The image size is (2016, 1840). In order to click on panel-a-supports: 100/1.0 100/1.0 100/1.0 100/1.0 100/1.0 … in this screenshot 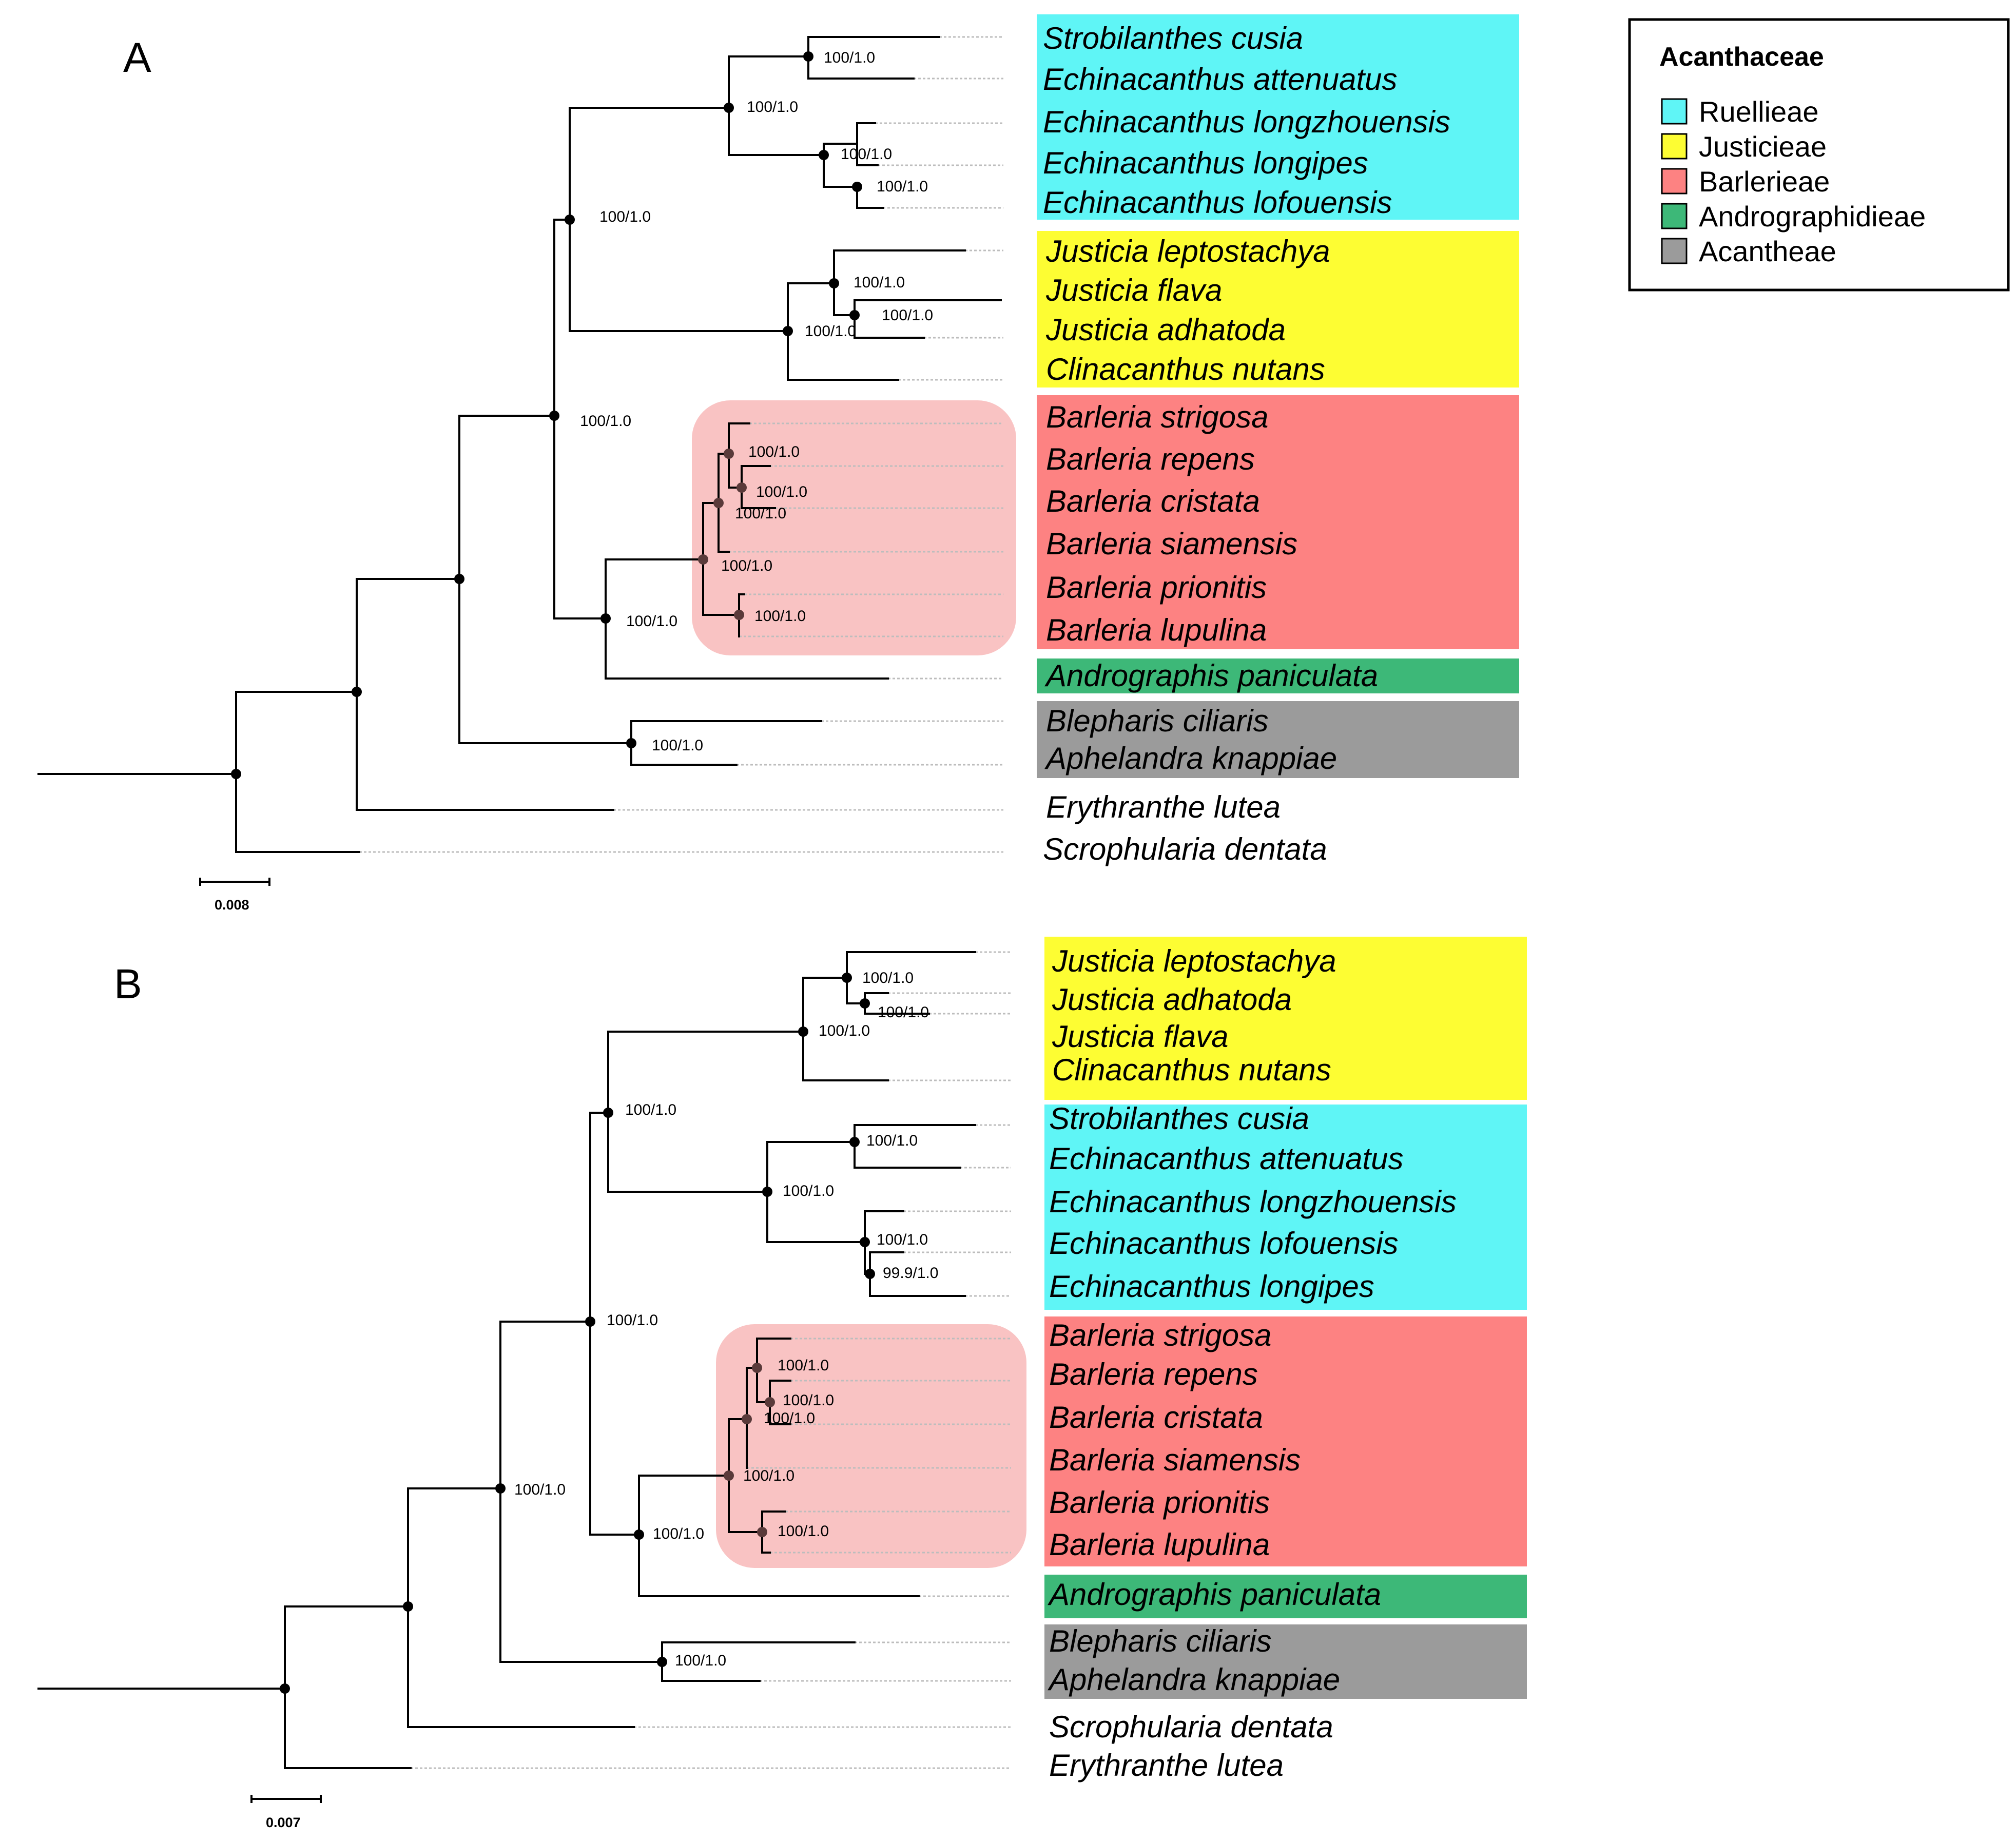, I will do `click(756, 401)`.